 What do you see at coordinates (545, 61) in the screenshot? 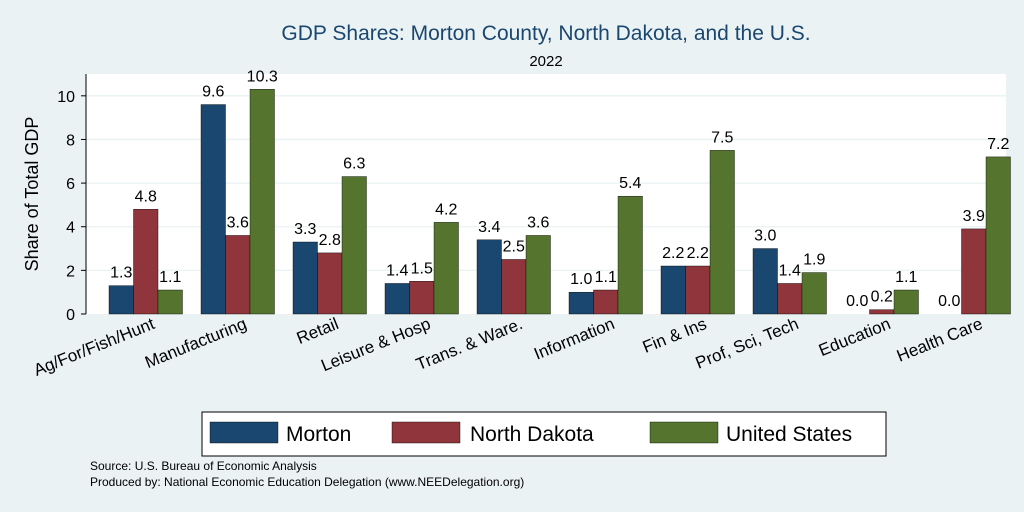
I see `chart-subtitle: 2022` at bounding box center [545, 61].